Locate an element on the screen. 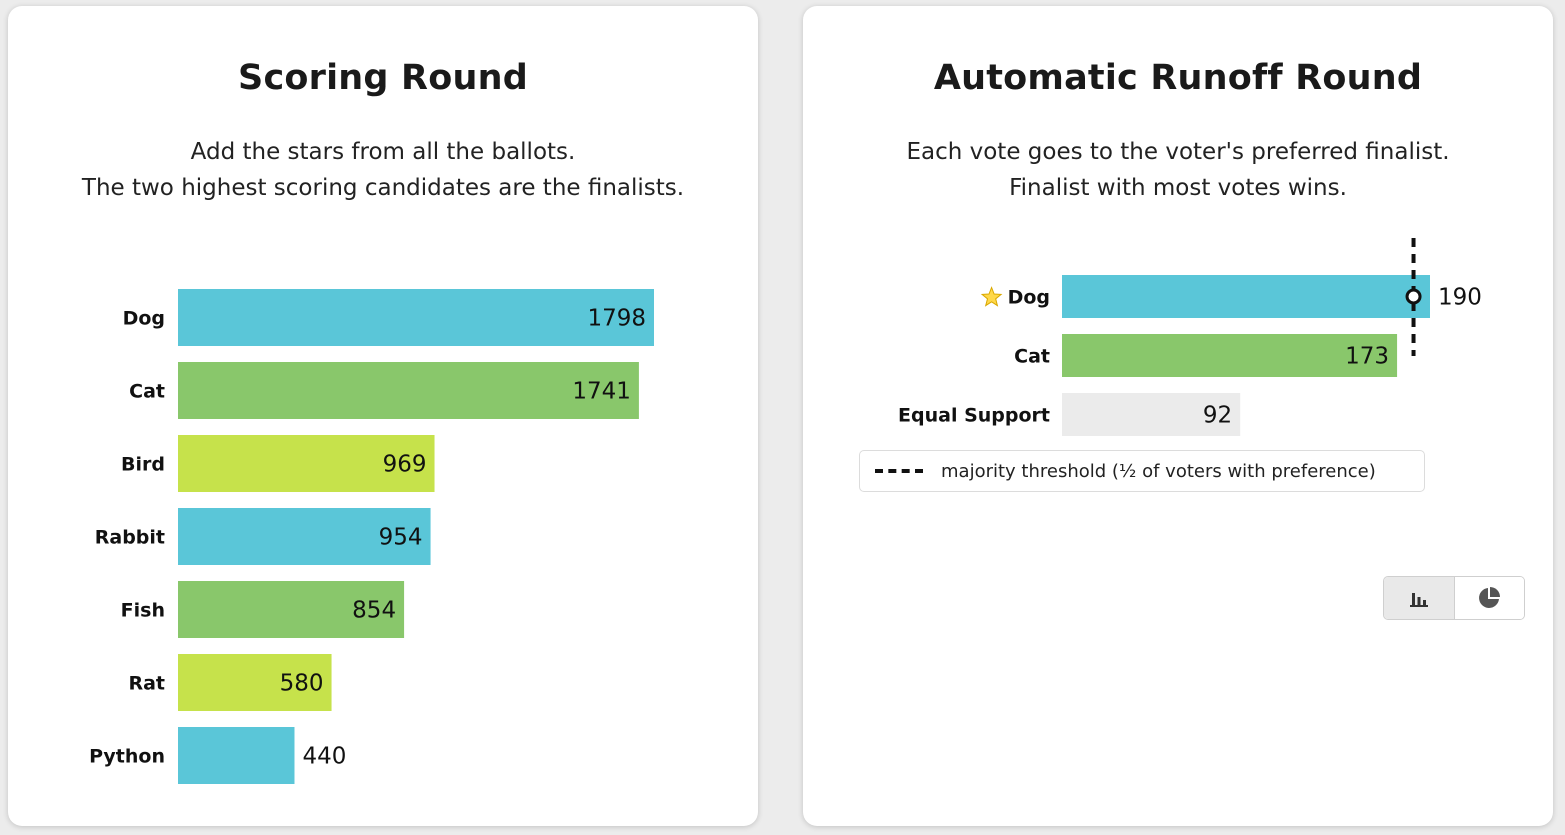  runoff-round-description-line: Finalist with most votes wins. is located at coordinates (1178, 188).